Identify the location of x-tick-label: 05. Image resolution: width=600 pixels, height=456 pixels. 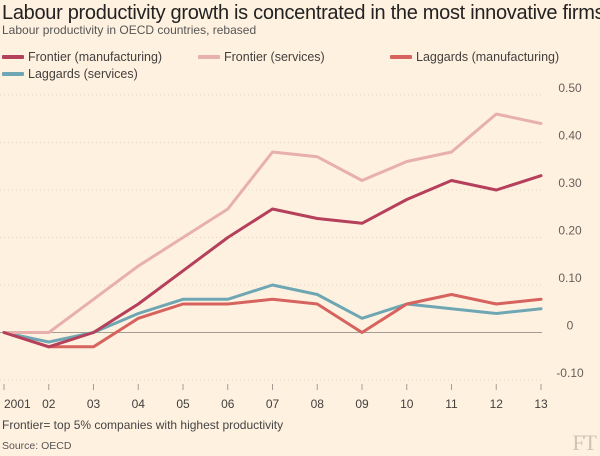
(183, 404).